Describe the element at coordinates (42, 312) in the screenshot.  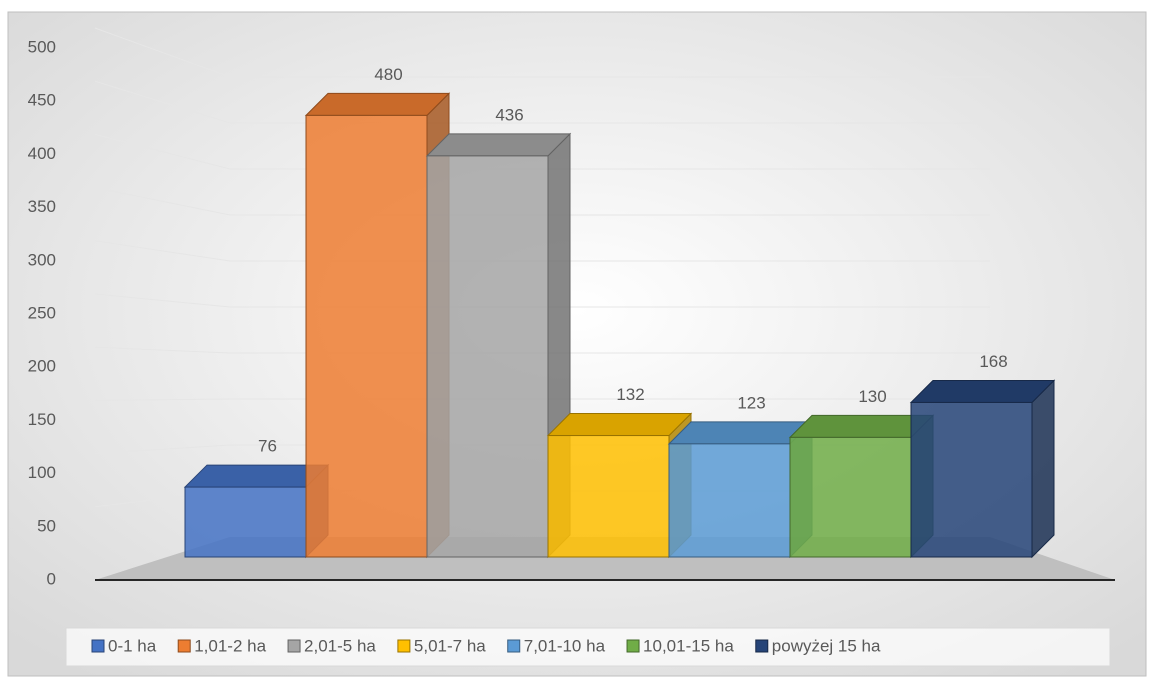
I see `y-tick-label: 250` at that location.